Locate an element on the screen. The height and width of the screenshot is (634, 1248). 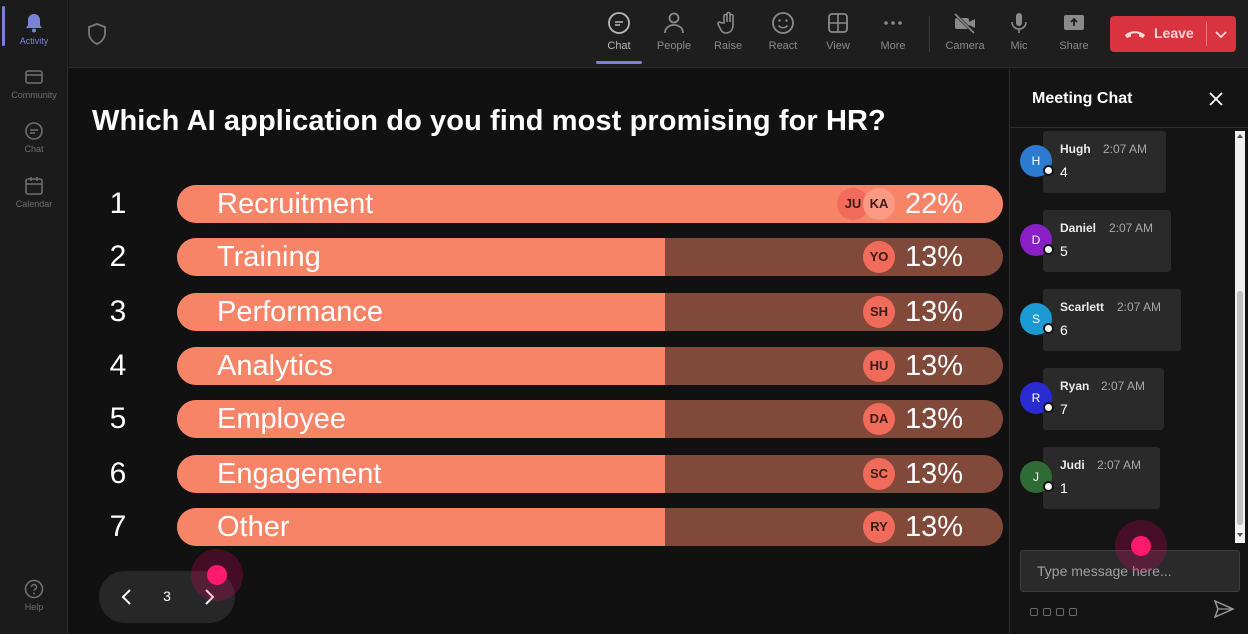
toolbar-button-label: Raise is located at coordinates (728, 46).